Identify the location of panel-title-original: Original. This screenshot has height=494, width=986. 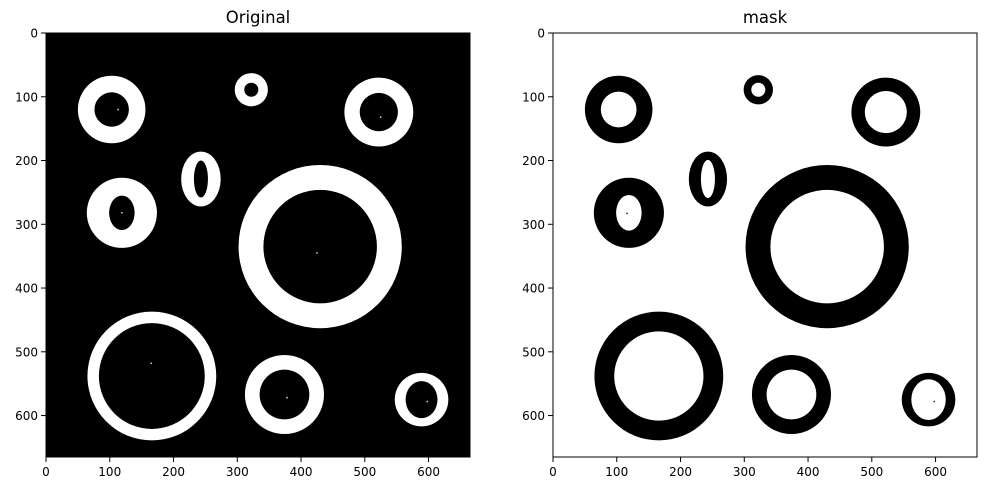
(258, 17).